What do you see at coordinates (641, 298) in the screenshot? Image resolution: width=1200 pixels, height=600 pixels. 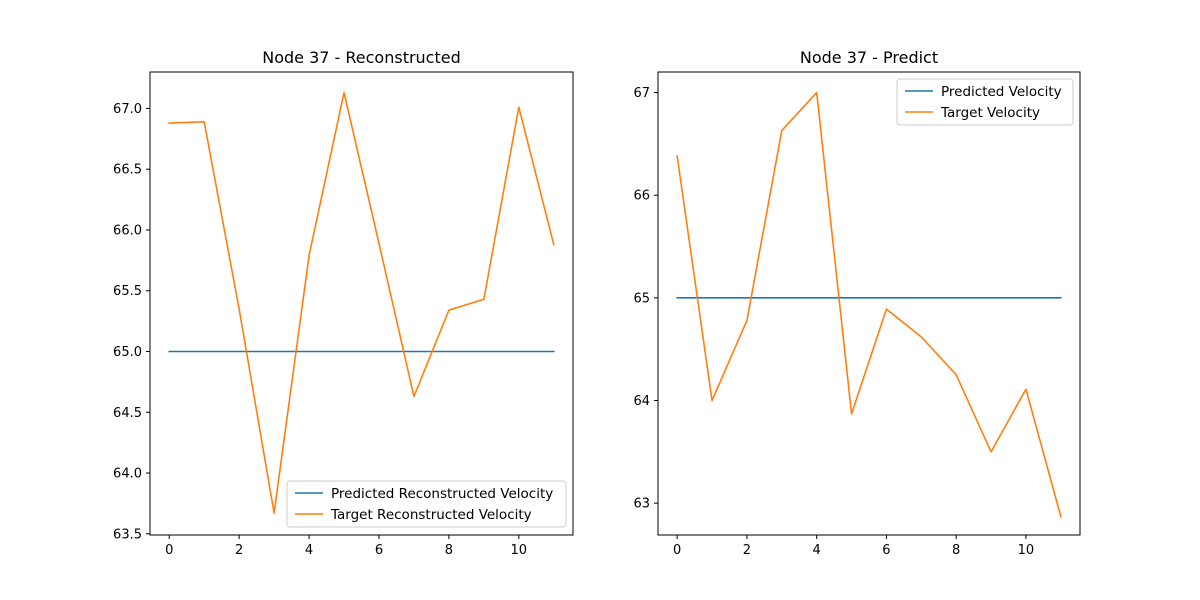 I see `y-tick-label: 65` at bounding box center [641, 298].